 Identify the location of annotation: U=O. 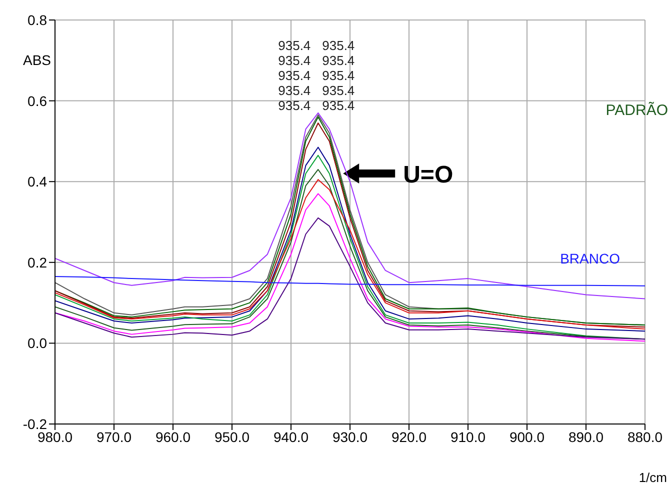
(428, 175).